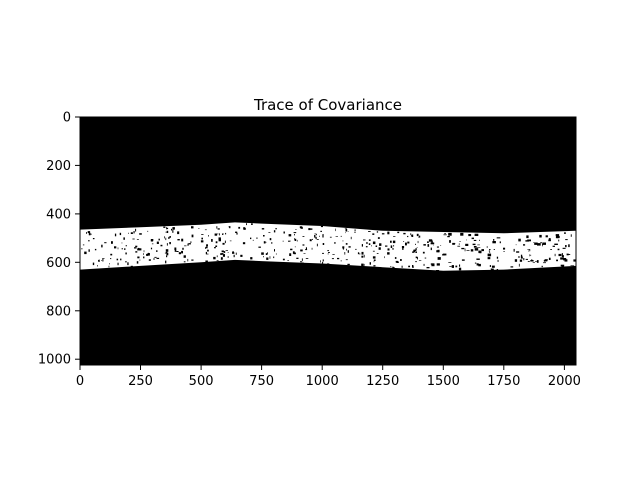 The width and height of the screenshot is (640, 480). What do you see at coordinates (58, 166) in the screenshot?
I see `y-tick-label: 200` at bounding box center [58, 166].